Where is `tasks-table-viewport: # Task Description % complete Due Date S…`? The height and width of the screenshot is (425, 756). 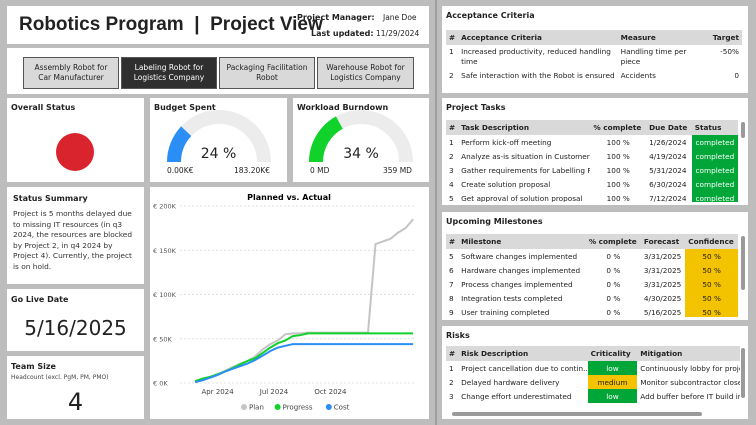 tasks-table-viewport: # Task Description % complete Due Date S… is located at coordinates (592, 161).